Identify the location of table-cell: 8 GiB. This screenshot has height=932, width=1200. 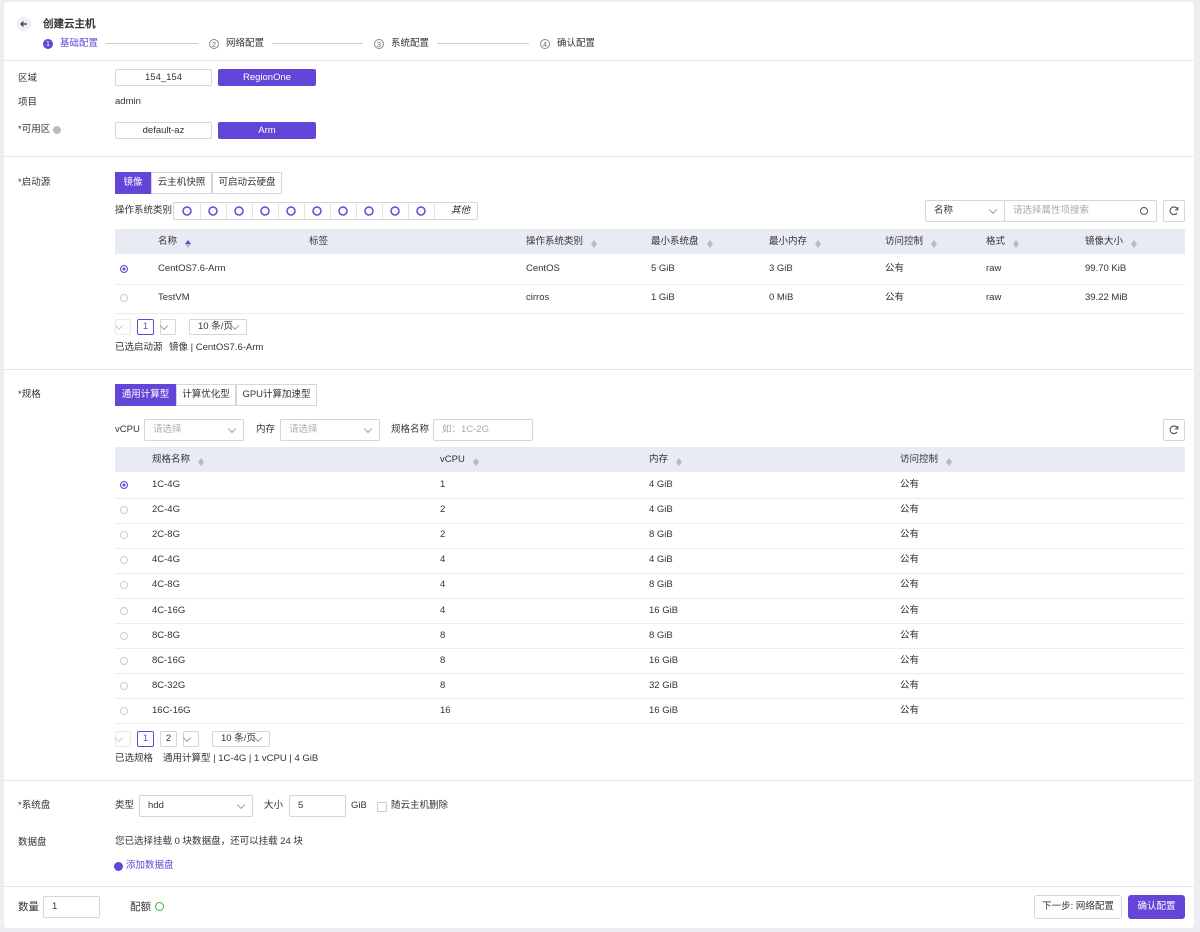
(661, 585).